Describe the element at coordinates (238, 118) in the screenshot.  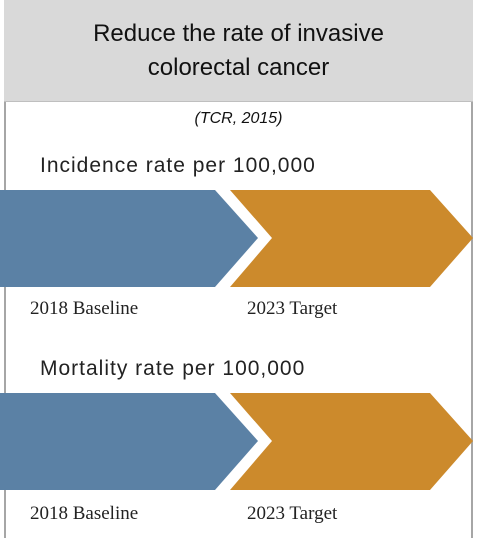
I see `source: (TCR, 2015)` at that location.